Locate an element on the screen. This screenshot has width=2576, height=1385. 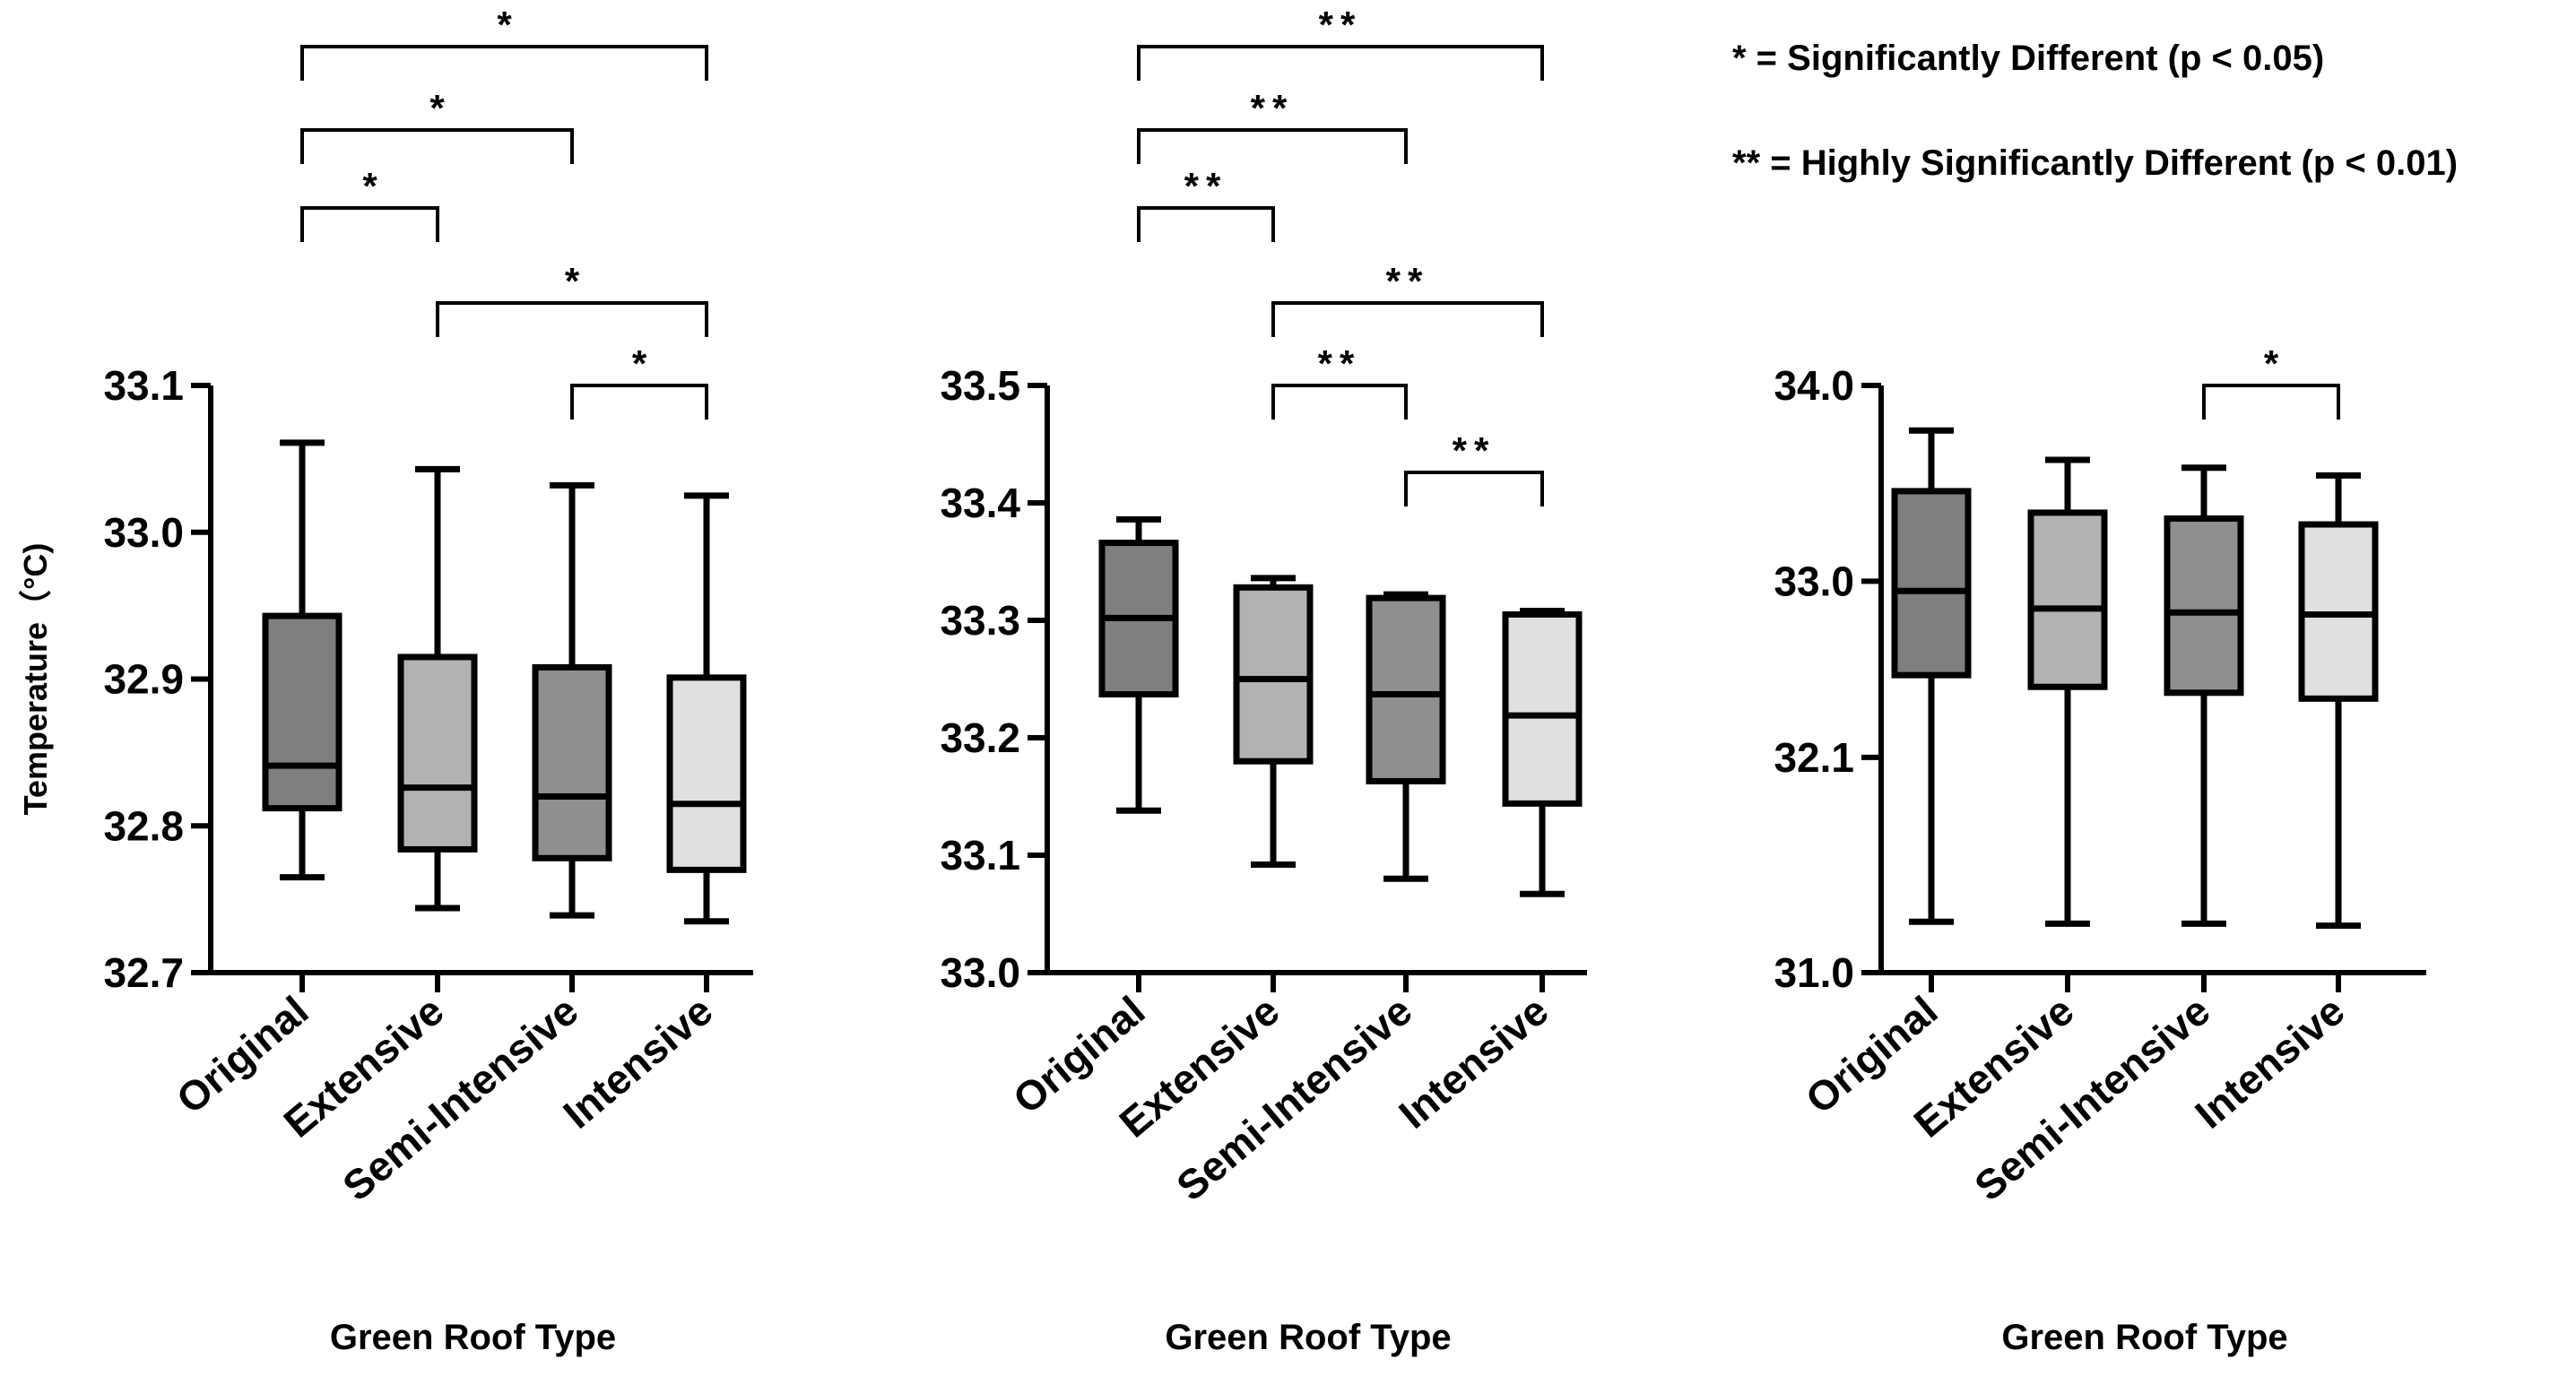
y-tick-label: 32.8 is located at coordinates (143, 826).